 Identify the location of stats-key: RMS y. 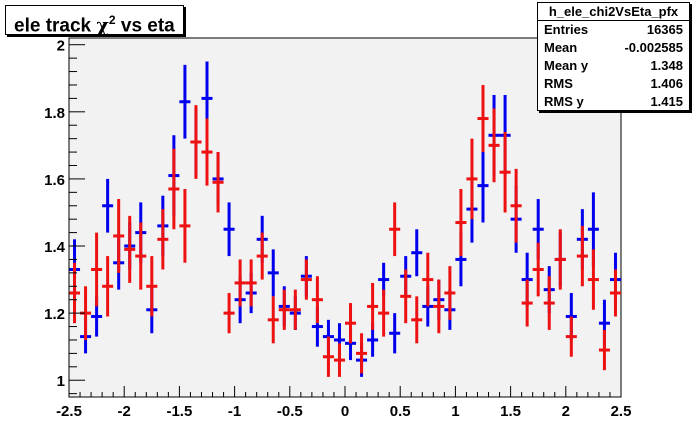
(564, 101).